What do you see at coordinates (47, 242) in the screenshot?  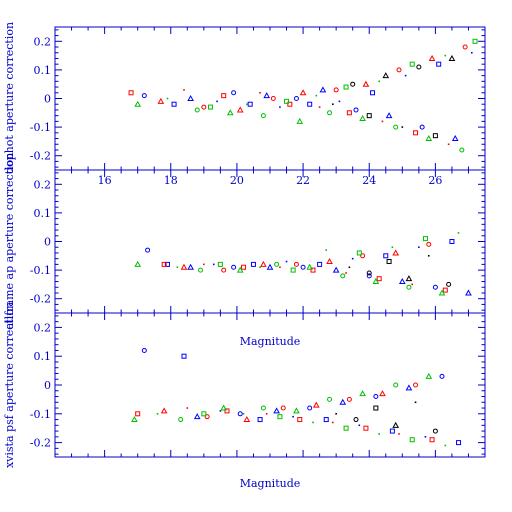 I see `allframe-y-tick-label: 0` at bounding box center [47, 242].